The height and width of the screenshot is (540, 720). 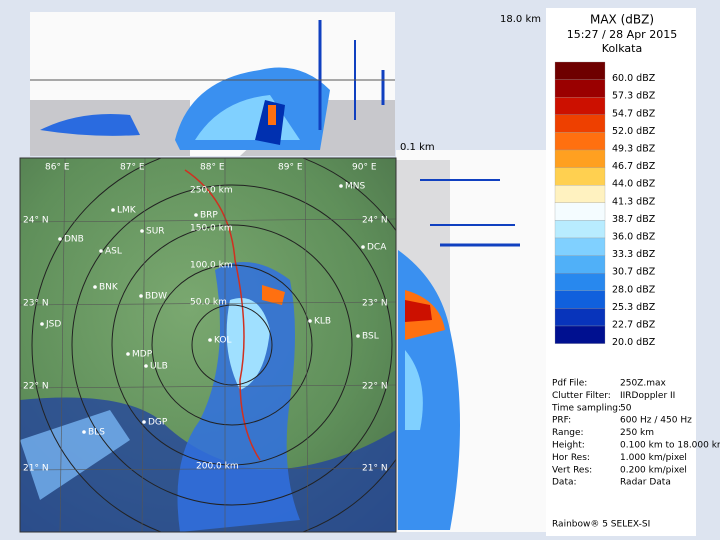 I want to click on station-label: BRP, so click(x=209, y=216).